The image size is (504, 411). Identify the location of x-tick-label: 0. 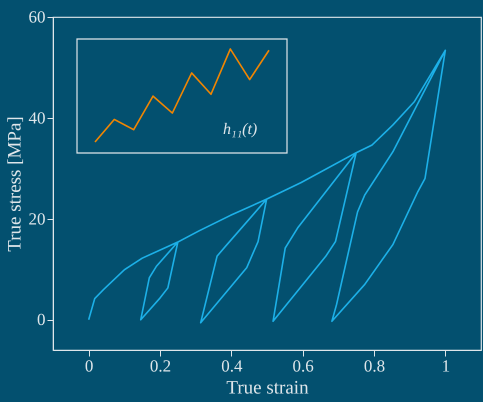
(89, 366).